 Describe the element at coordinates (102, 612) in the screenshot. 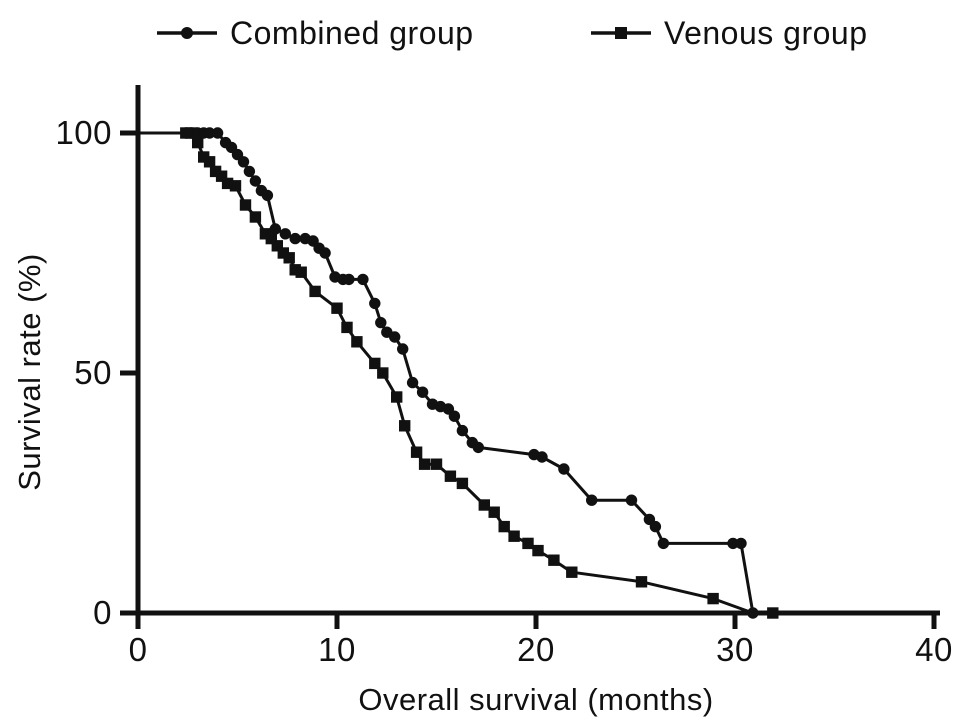

I see `y-tick-label: 0` at that location.